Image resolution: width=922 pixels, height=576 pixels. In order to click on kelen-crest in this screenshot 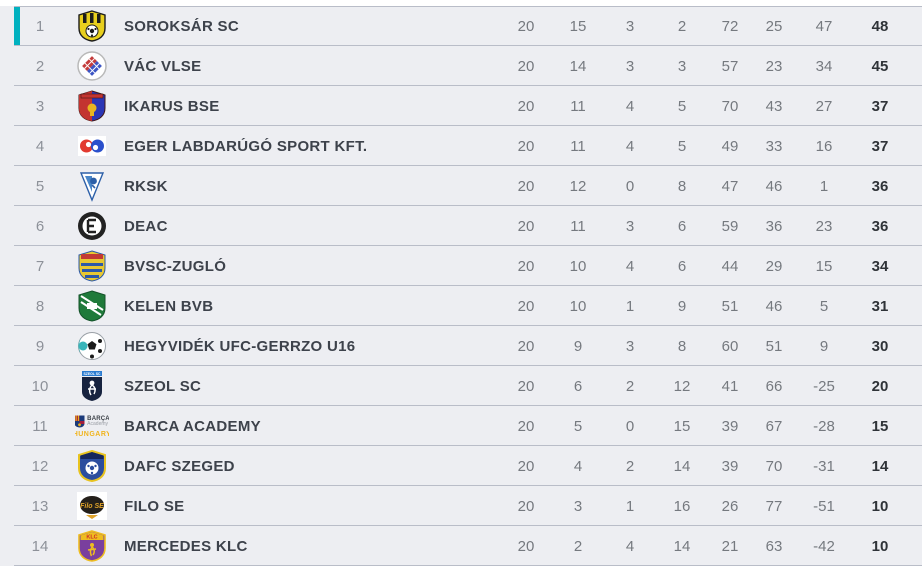, I will do `click(92, 306)`.